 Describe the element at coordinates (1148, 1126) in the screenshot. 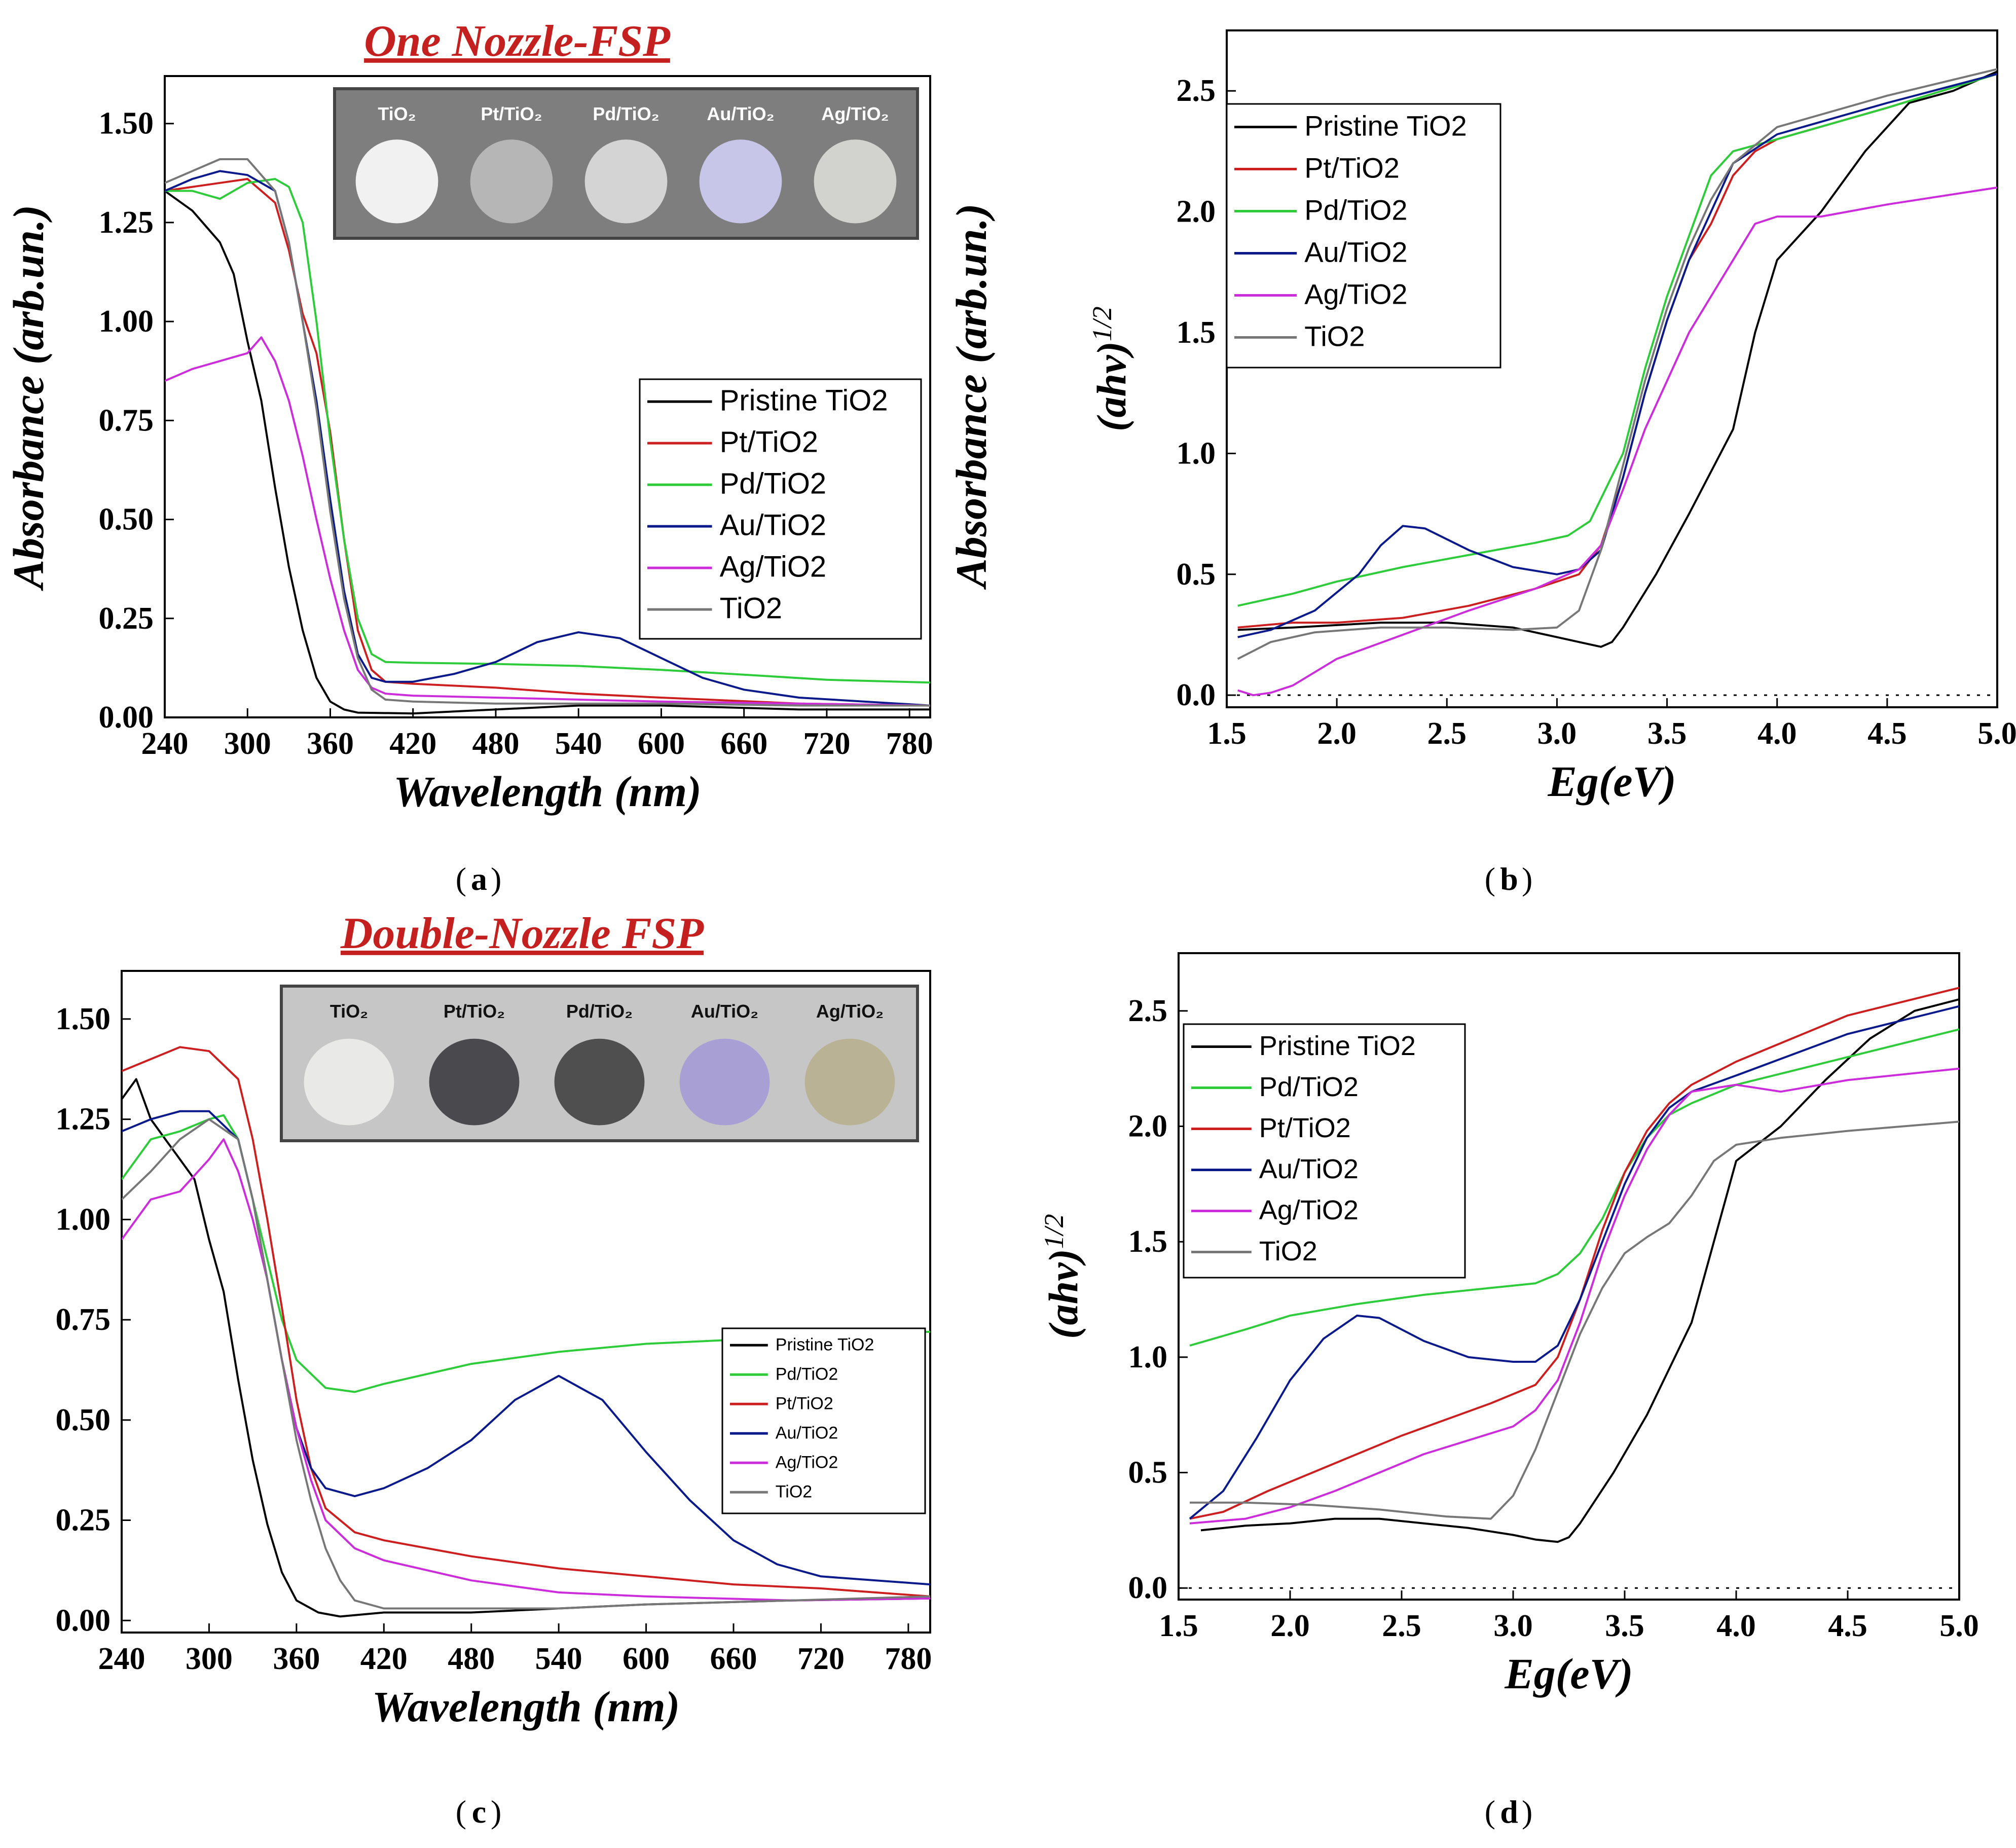

I see `y-tick-label: 2.0` at that location.